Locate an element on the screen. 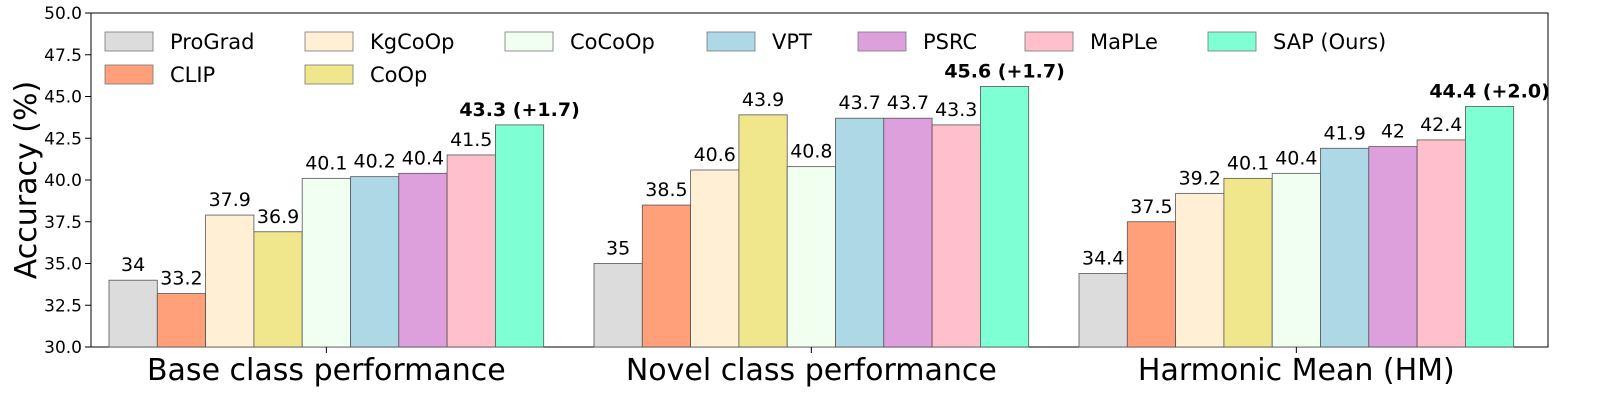 The image size is (1619, 401). bar-value-label: 44.4 (+2.0) is located at coordinates (1489, 92).